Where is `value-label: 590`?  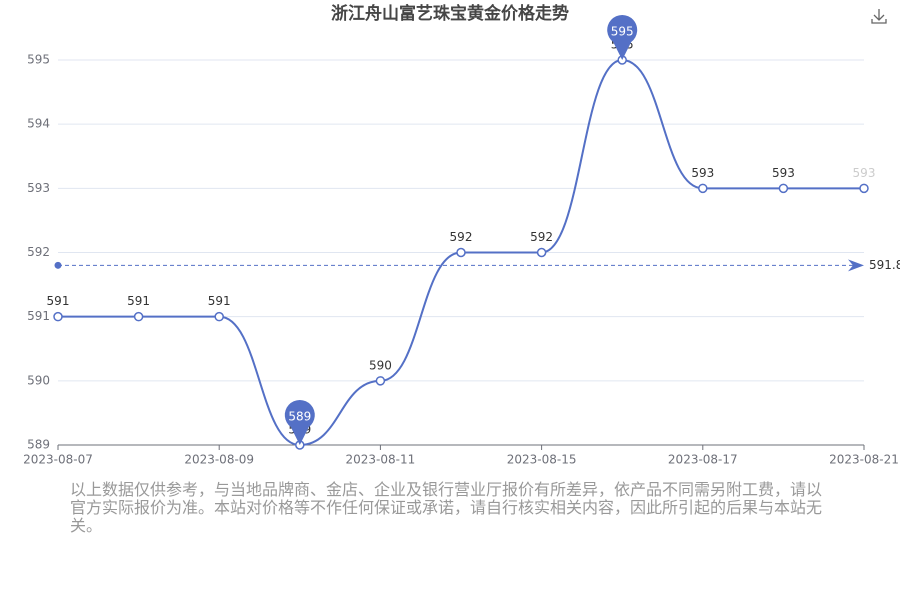
value-label: 590 is located at coordinates (380, 365).